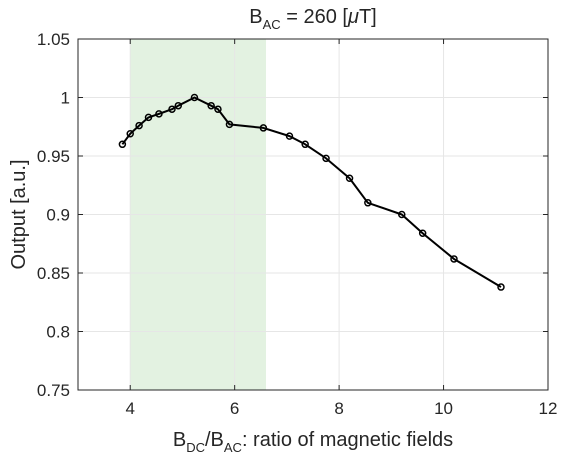  I want to click on chart-title: BAC = 260 [μT], so click(312, 19).